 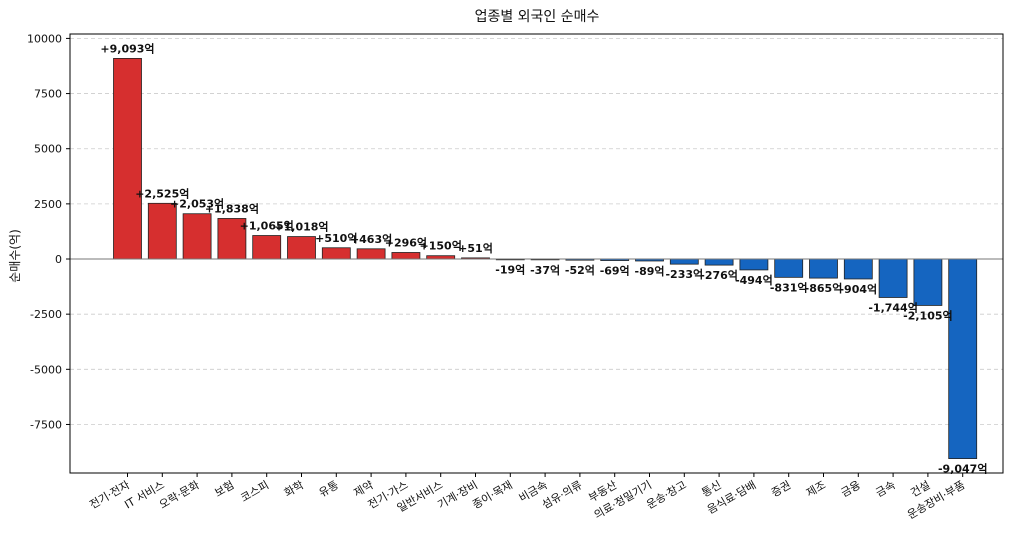 What do you see at coordinates (824, 288) in the screenshot?
I see `data-label: -865억` at bounding box center [824, 288].